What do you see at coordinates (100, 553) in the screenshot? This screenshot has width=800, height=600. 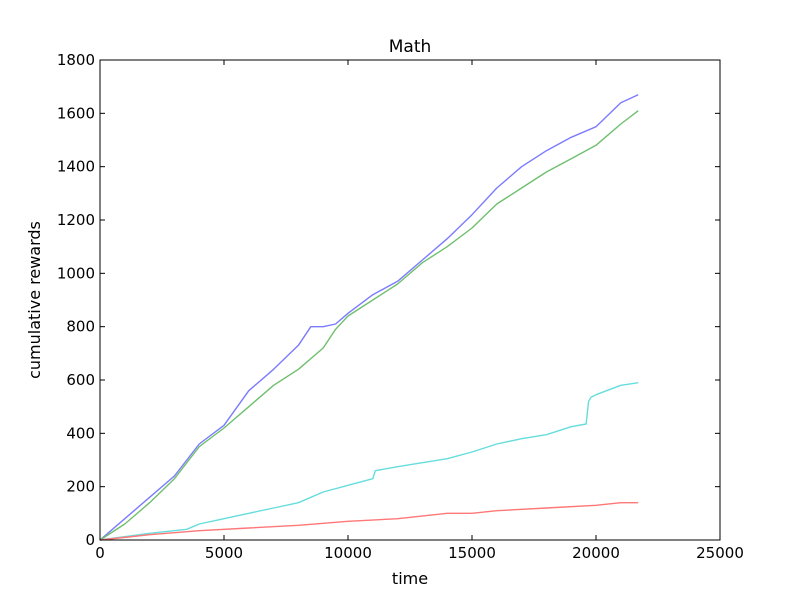 I see `x-tick-label: 0` at bounding box center [100, 553].